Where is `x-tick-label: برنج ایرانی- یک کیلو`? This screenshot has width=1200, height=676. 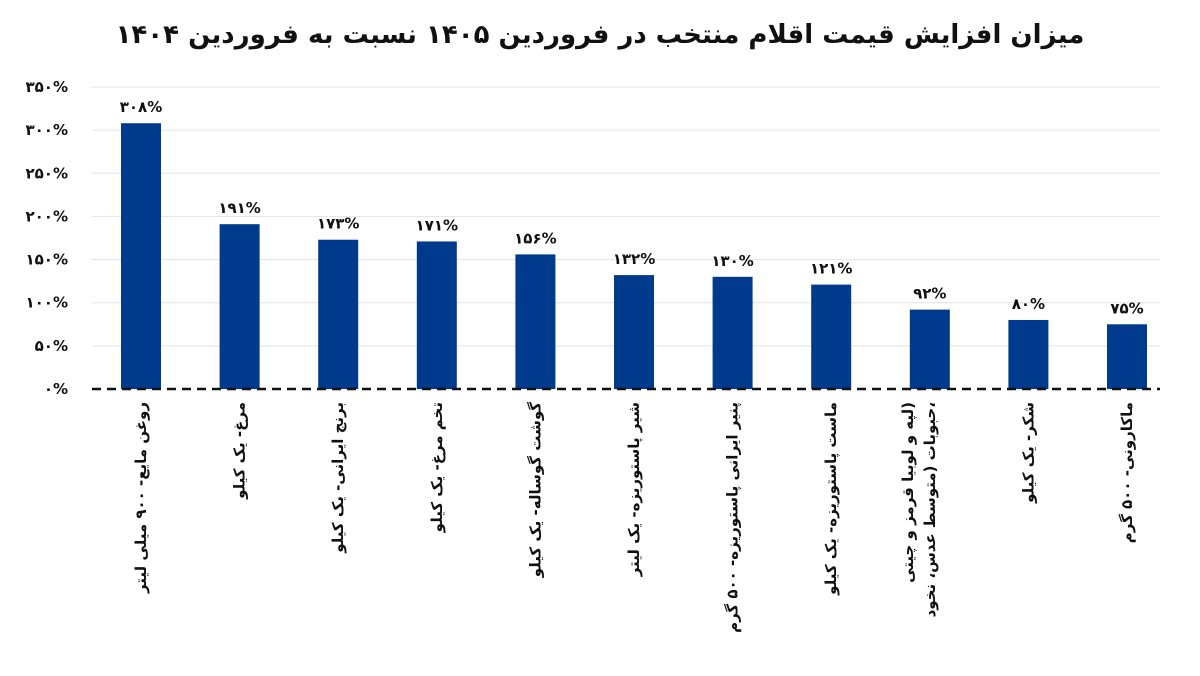 x-tick-label: برنج ایرانی- یک کیلو is located at coordinates (338, 478).